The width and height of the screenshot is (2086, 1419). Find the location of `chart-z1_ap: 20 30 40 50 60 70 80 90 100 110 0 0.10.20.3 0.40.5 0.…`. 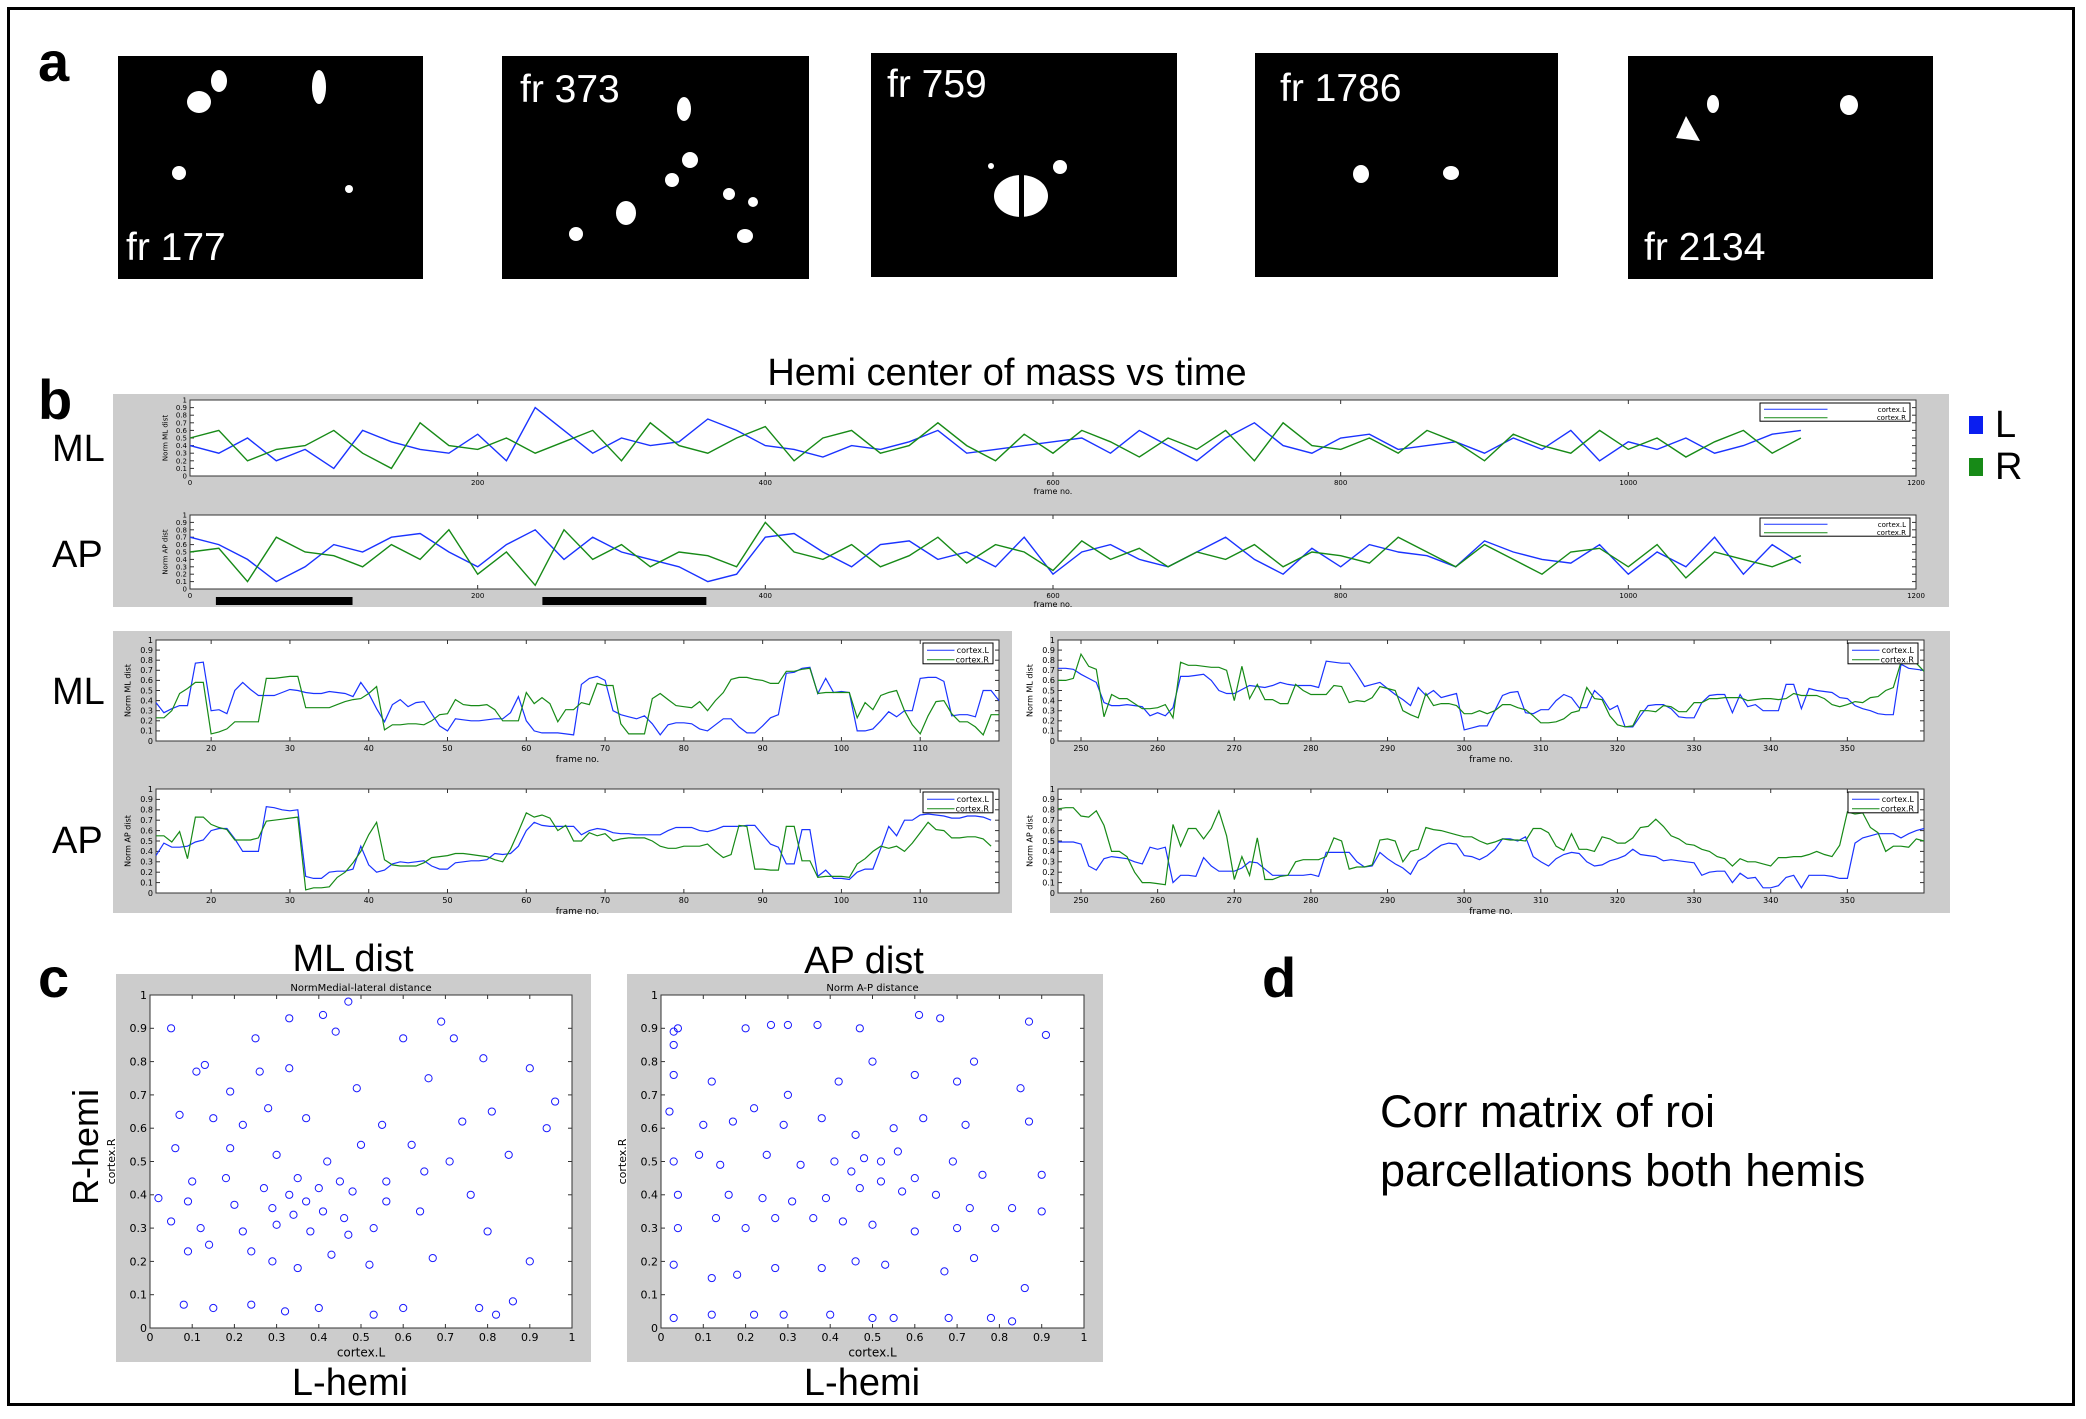

chart-z1_ap: 20 30 40 50 60 70 80 90 100 110 0 0.10.20.3 0.40.5 0.… is located at coordinates (561, 851).